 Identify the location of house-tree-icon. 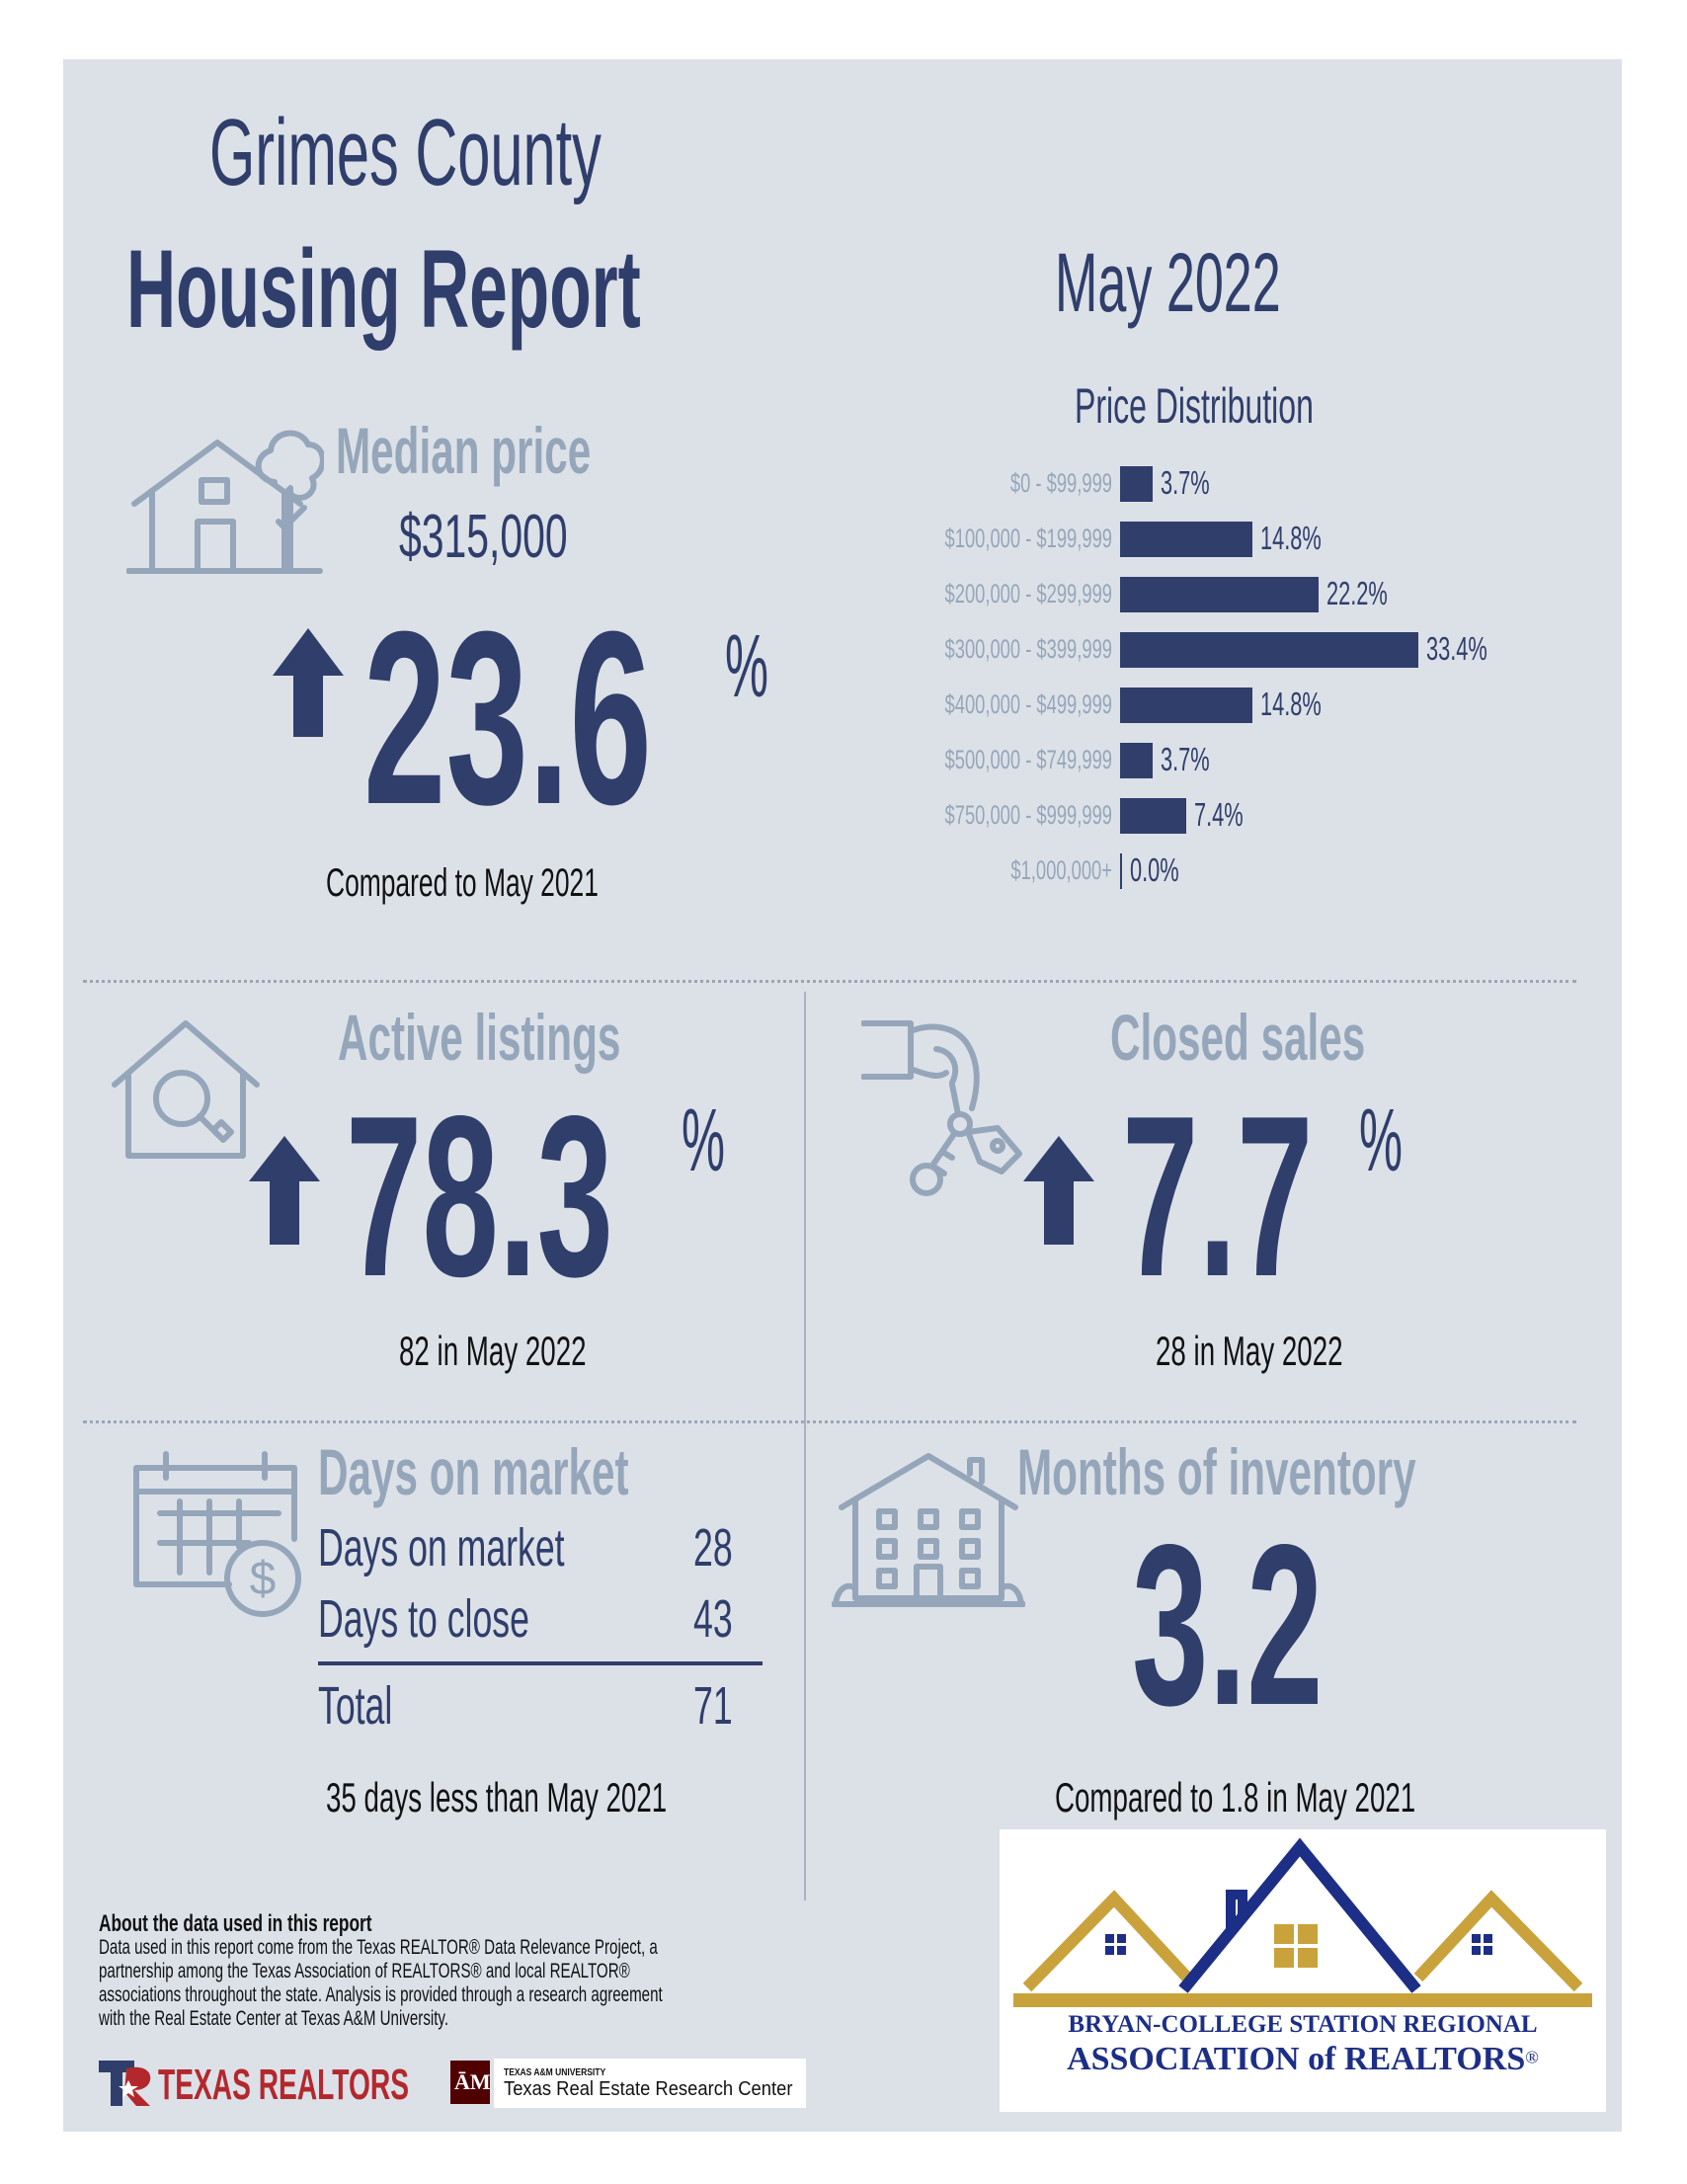
(225, 502).